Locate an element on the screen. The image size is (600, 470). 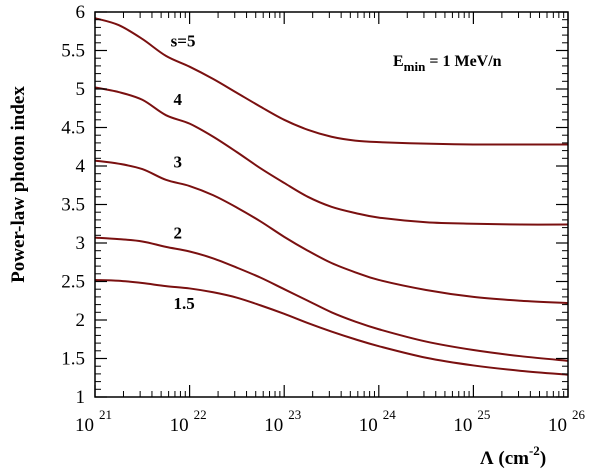
y-tick-label: 2.5 is located at coordinates (73, 282).